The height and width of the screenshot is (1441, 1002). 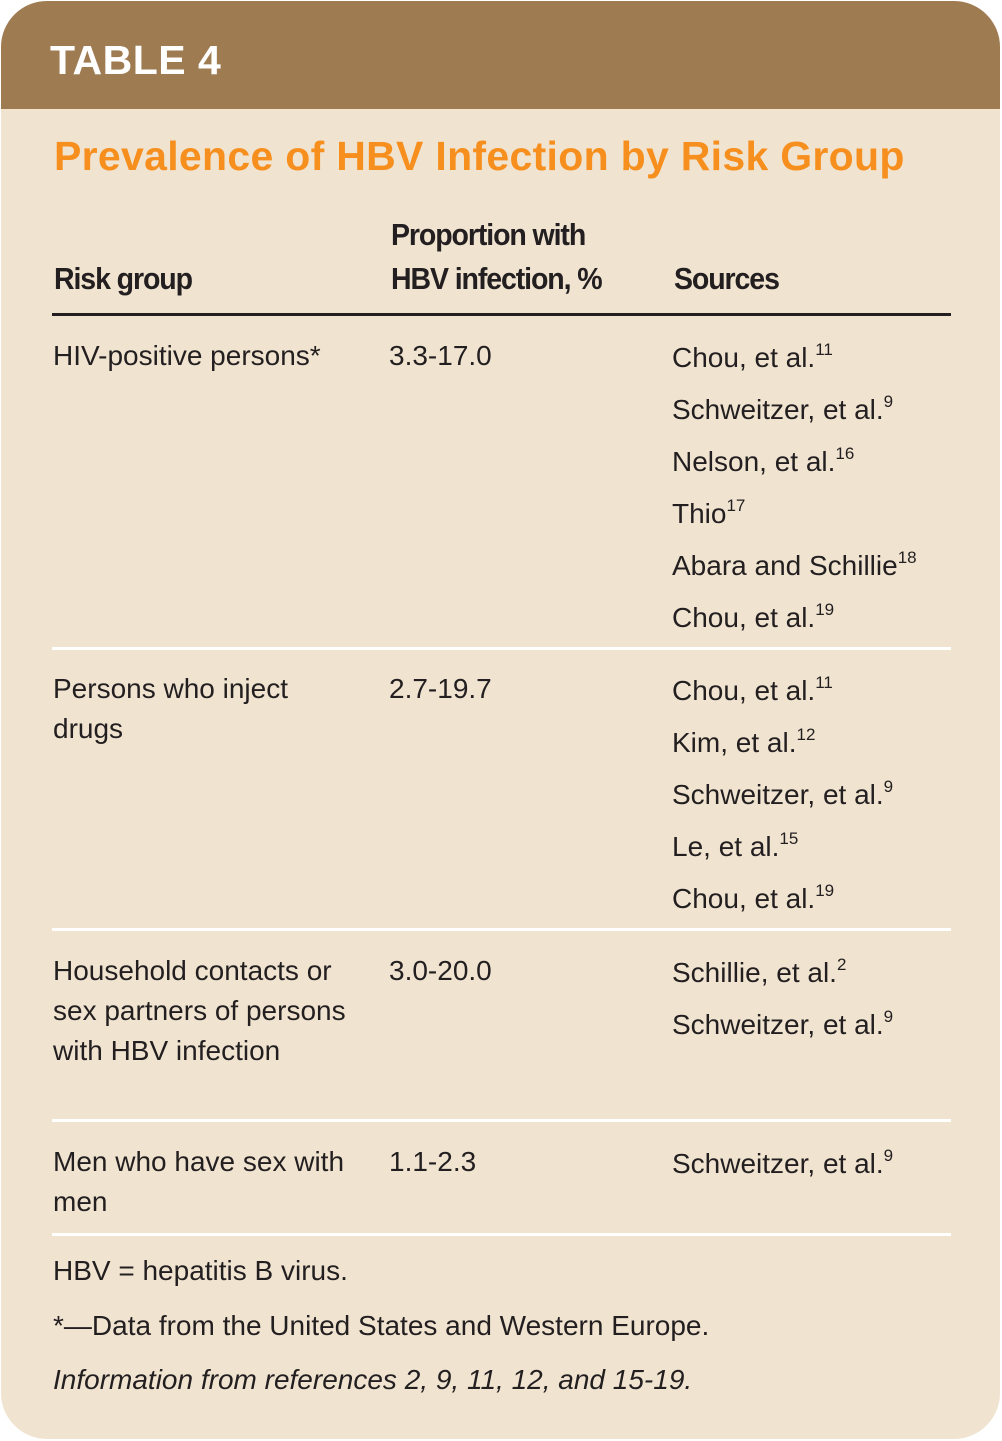 What do you see at coordinates (123, 278) in the screenshot?
I see `column-header-risk-group: Risk group` at bounding box center [123, 278].